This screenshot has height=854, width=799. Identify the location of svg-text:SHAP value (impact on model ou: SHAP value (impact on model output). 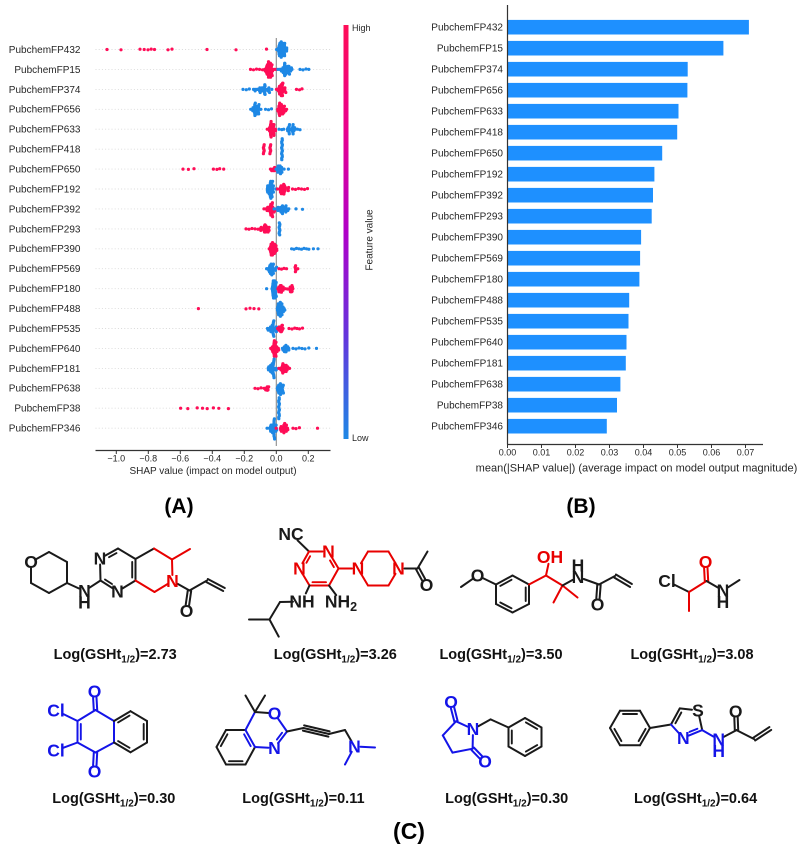
(212, 471).